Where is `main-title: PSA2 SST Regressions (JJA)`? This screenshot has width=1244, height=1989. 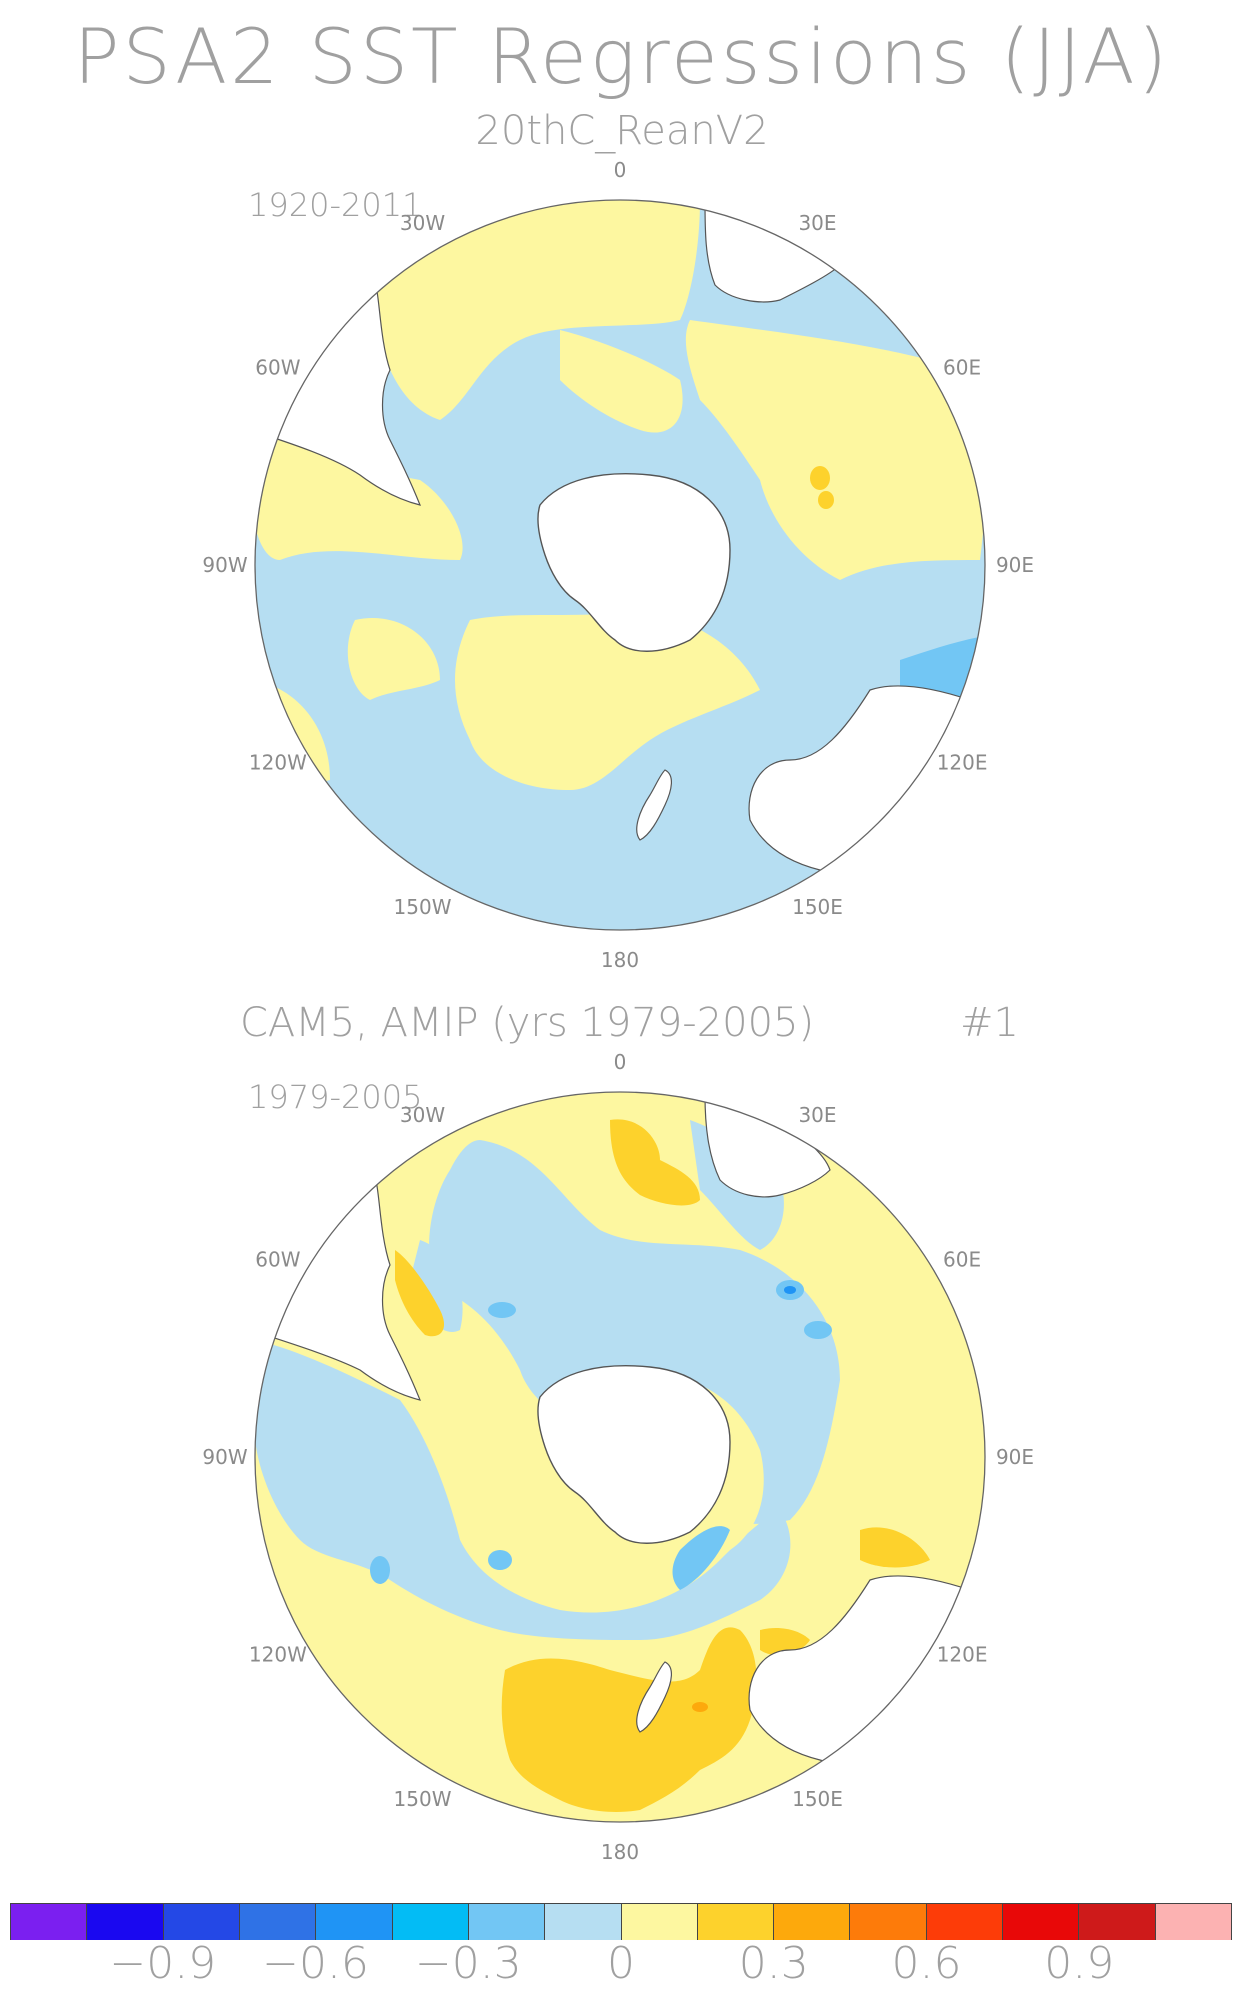
main-title: PSA2 SST Regressions (JJA) is located at coordinates (622, 56).